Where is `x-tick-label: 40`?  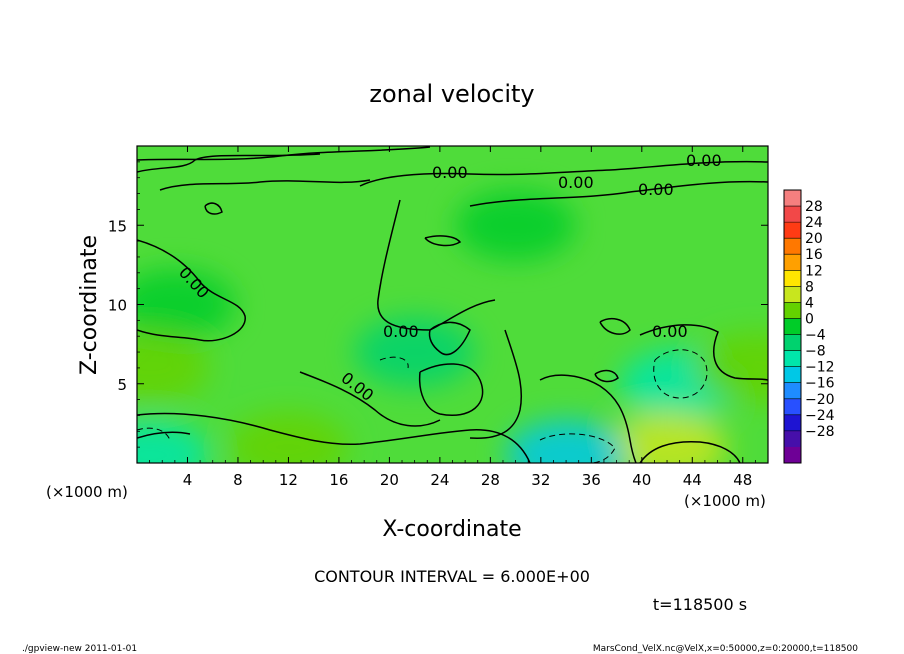 x-tick-label: 40 is located at coordinates (641, 480).